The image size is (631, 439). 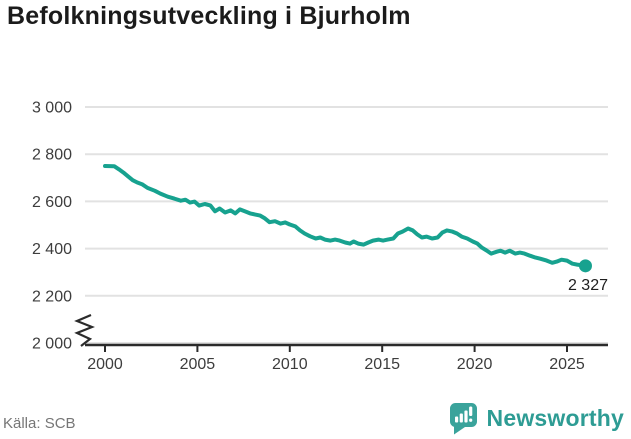 What do you see at coordinates (198, 364) in the screenshot?
I see `x-axis-tick-label: 2005` at bounding box center [198, 364].